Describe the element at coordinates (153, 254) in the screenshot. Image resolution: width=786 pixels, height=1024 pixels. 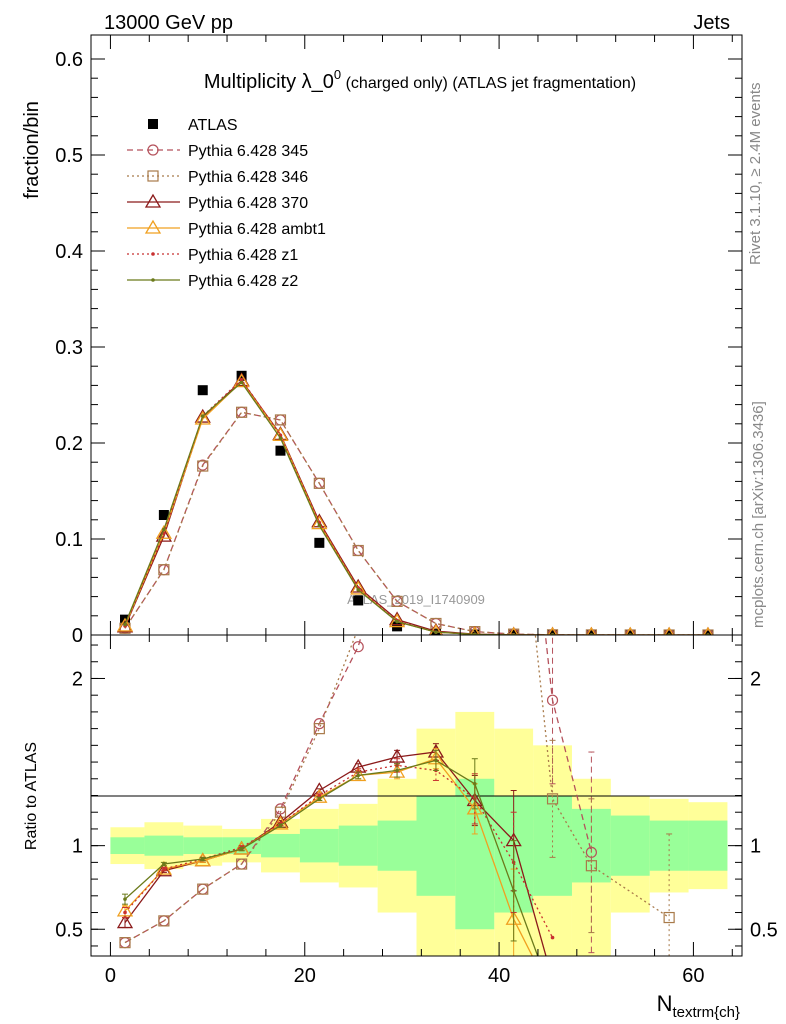
I see `legend-marker-z1` at that location.